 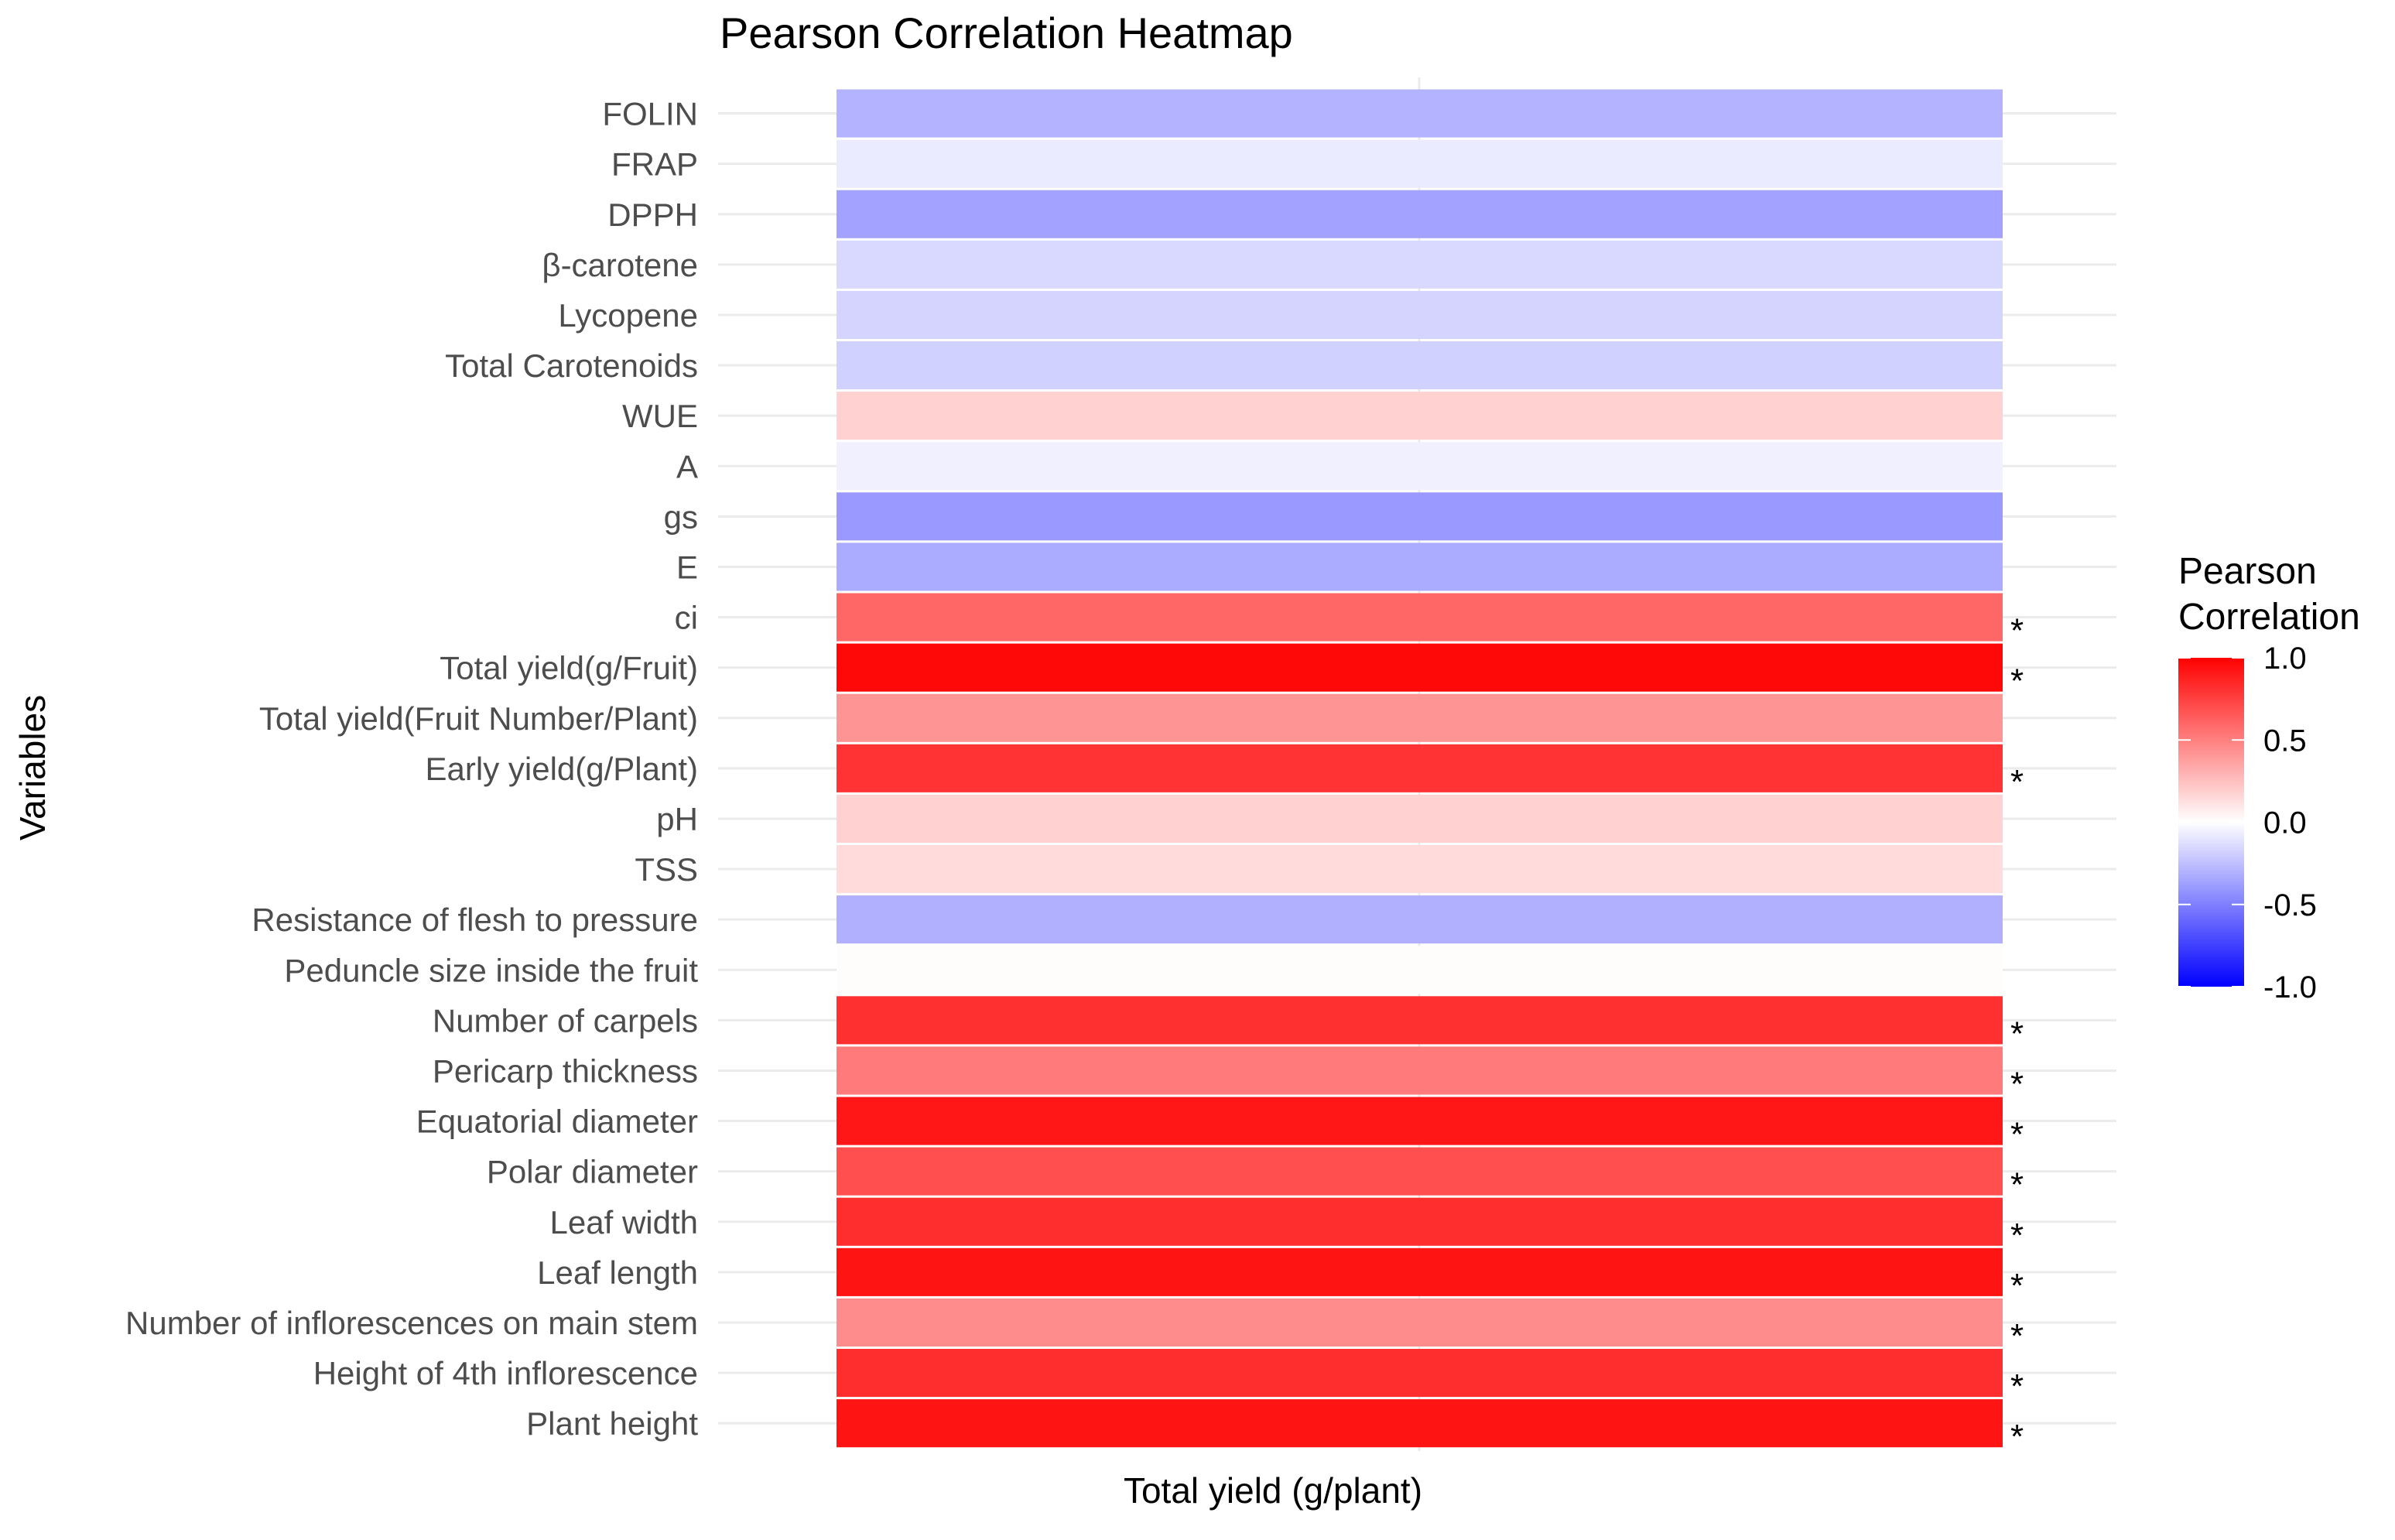 I want to click on y-tick-label: FRAP, so click(x=655, y=164).